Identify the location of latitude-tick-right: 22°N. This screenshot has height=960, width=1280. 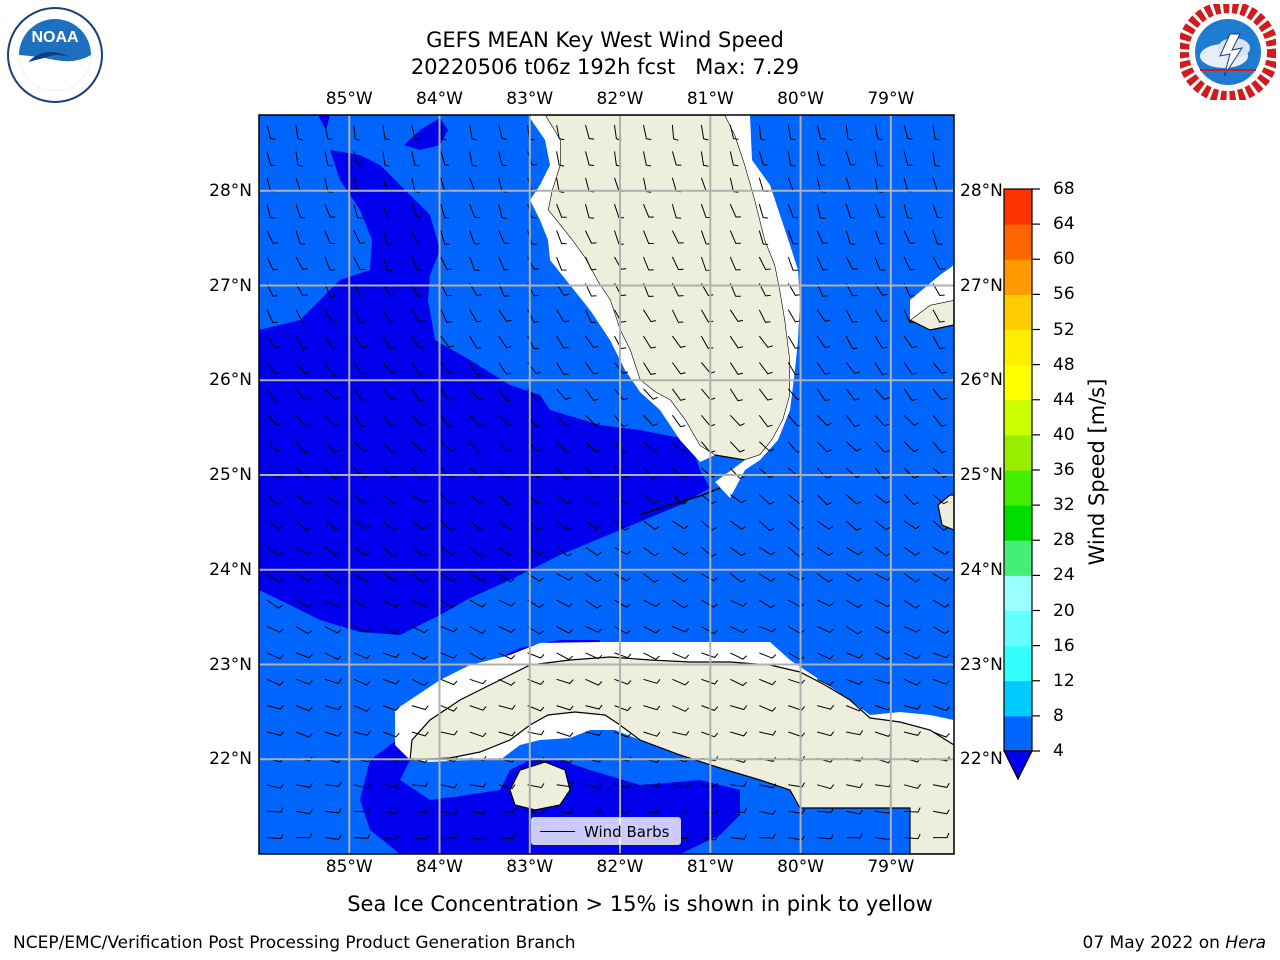
(981, 759).